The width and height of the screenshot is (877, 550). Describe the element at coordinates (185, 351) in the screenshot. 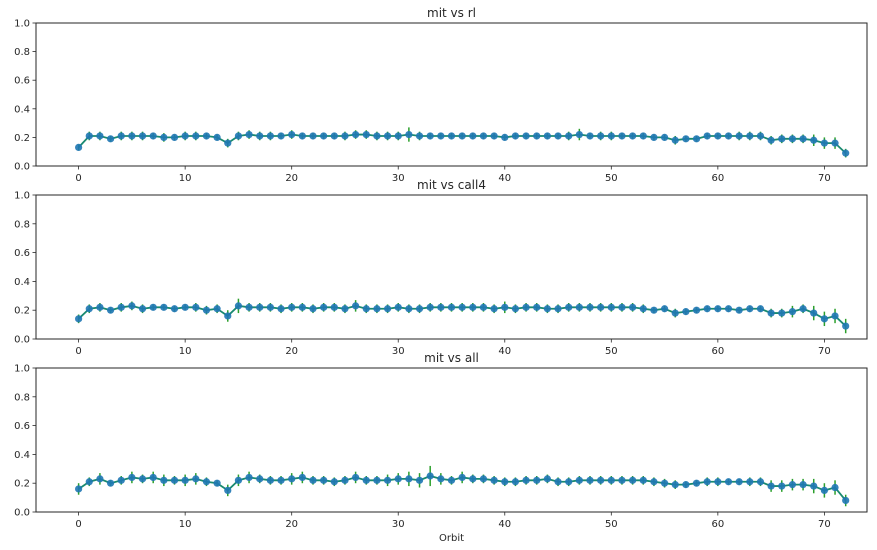

I see `x-tick-label: 10` at that location.